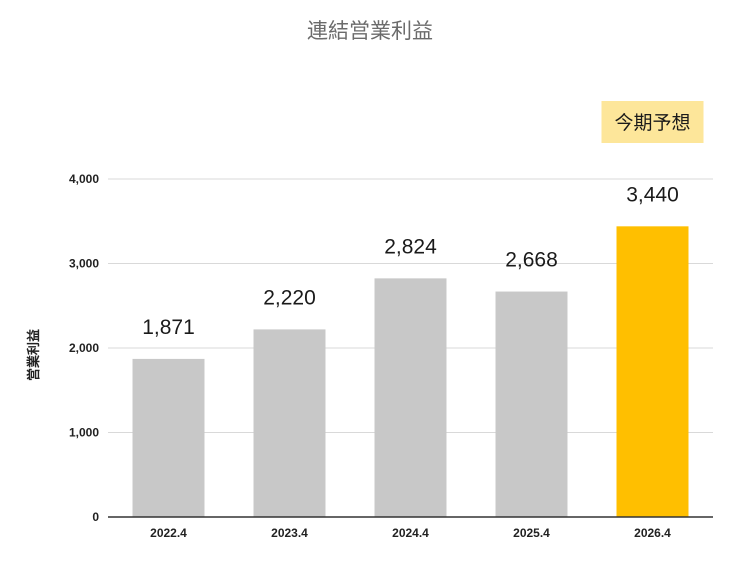 This screenshot has height=564, width=735. What do you see at coordinates (95, 517) in the screenshot?
I see `y-tick-label: 0` at bounding box center [95, 517].